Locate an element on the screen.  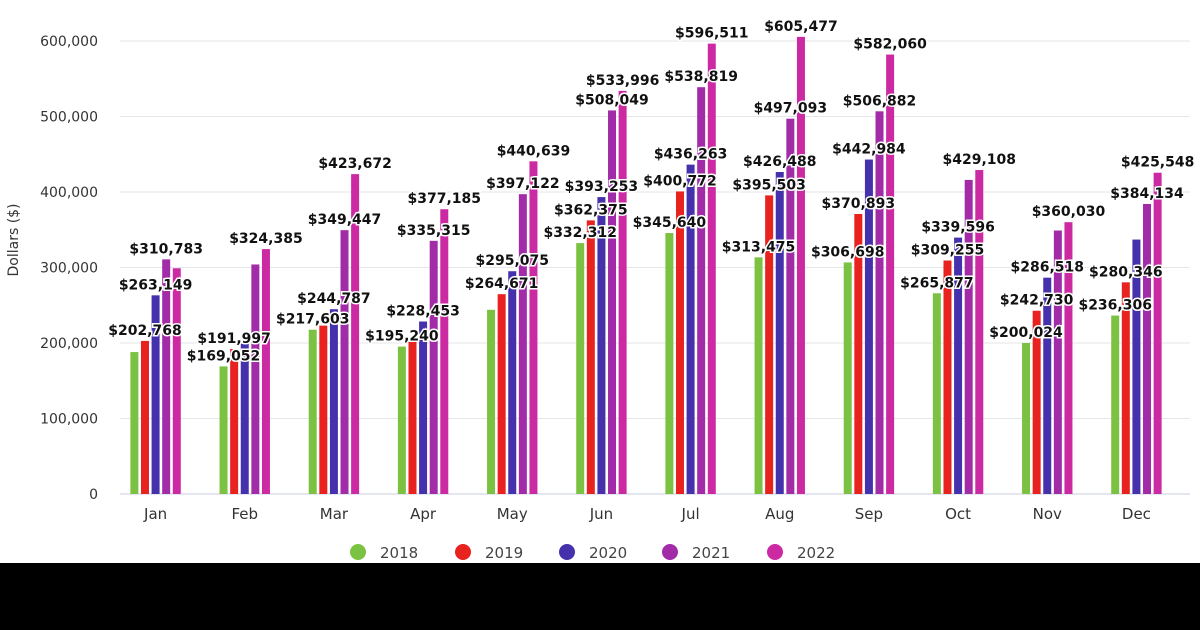
data-label: $310,783 is located at coordinates (166, 249).